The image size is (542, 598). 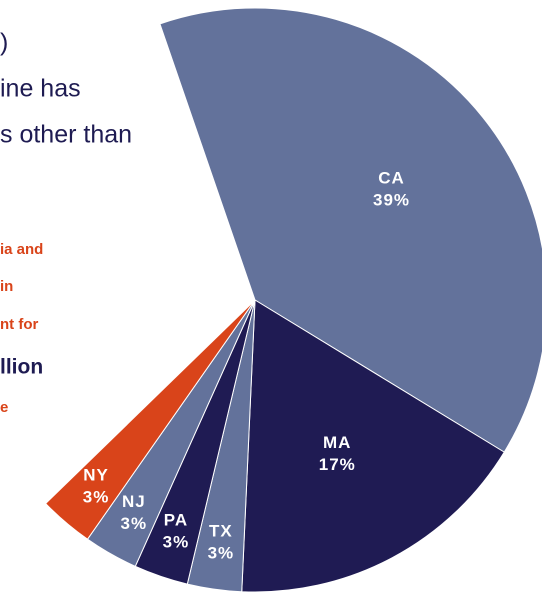 I want to click on text-fragment: nt for, so click(x=19, y=324).